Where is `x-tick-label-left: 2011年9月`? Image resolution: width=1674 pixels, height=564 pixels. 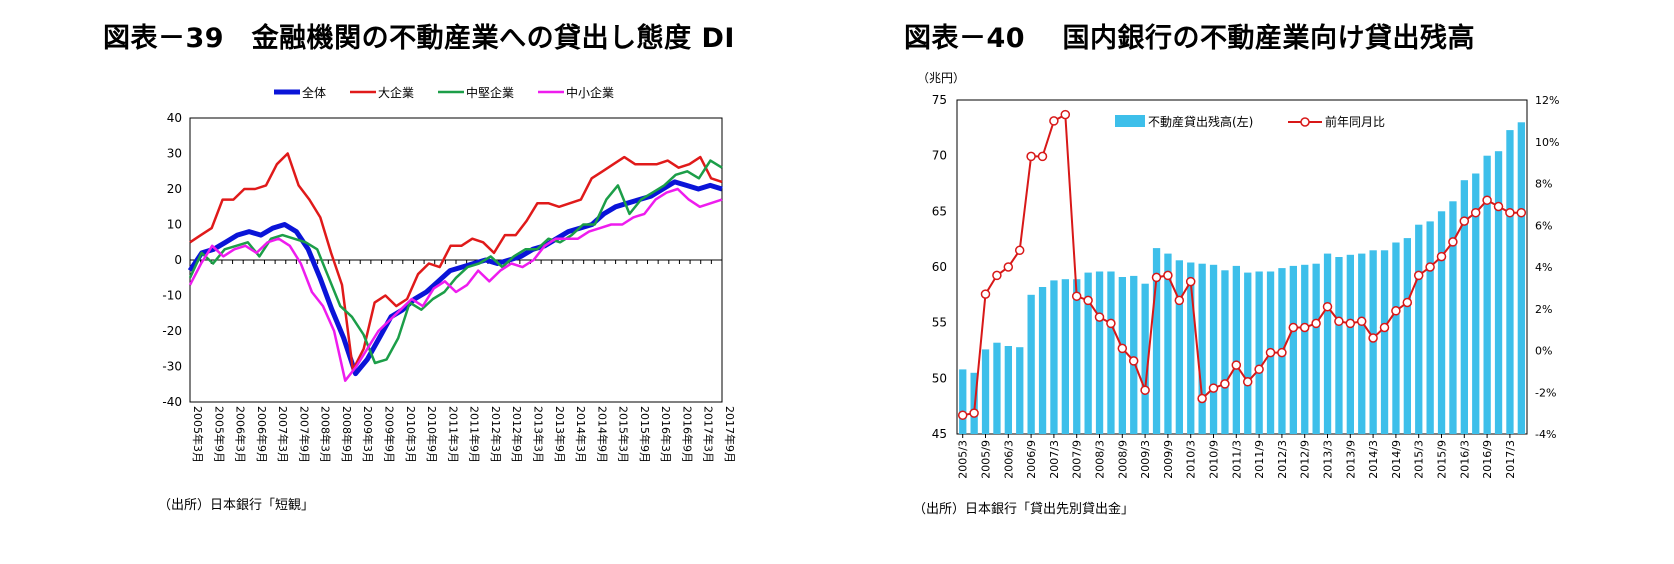 x-tick-label-left: 2011年9月 is located at coordinates (475, 434).